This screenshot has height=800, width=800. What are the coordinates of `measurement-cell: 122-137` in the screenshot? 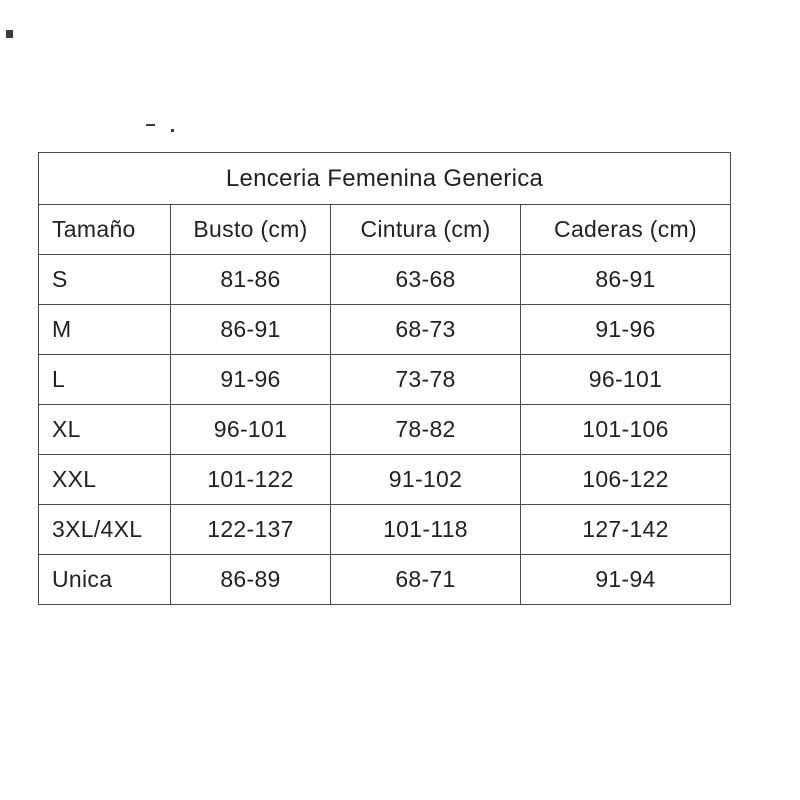 It's located at (250, 529).